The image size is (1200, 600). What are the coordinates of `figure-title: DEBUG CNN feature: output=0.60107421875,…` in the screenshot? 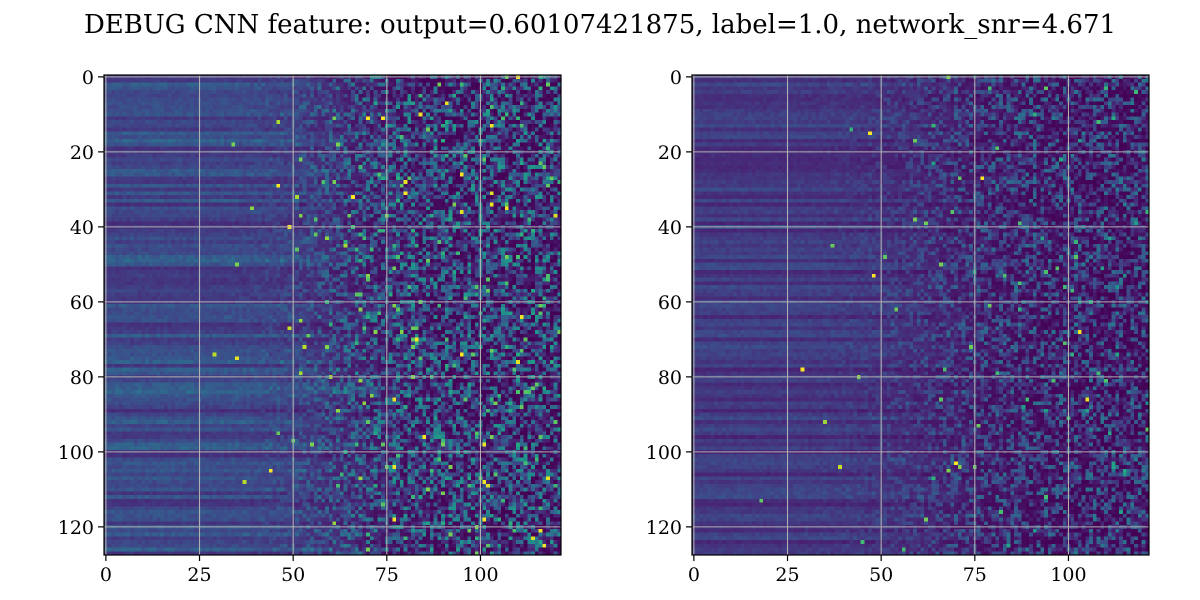 It's located at (600, 25).